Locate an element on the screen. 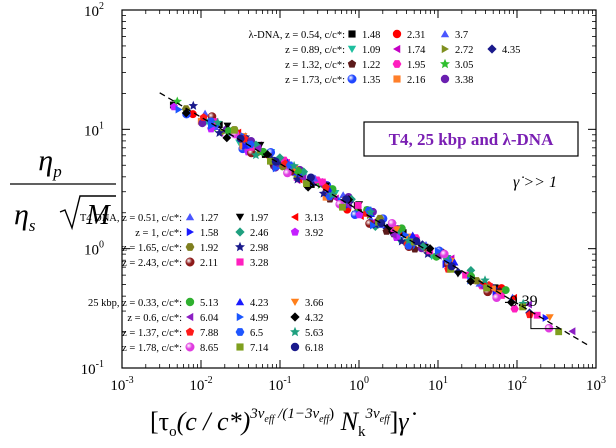 The width and height of the screenshot is (616, 448). legend-value: 7.14 is located at coordinates (259, 348).